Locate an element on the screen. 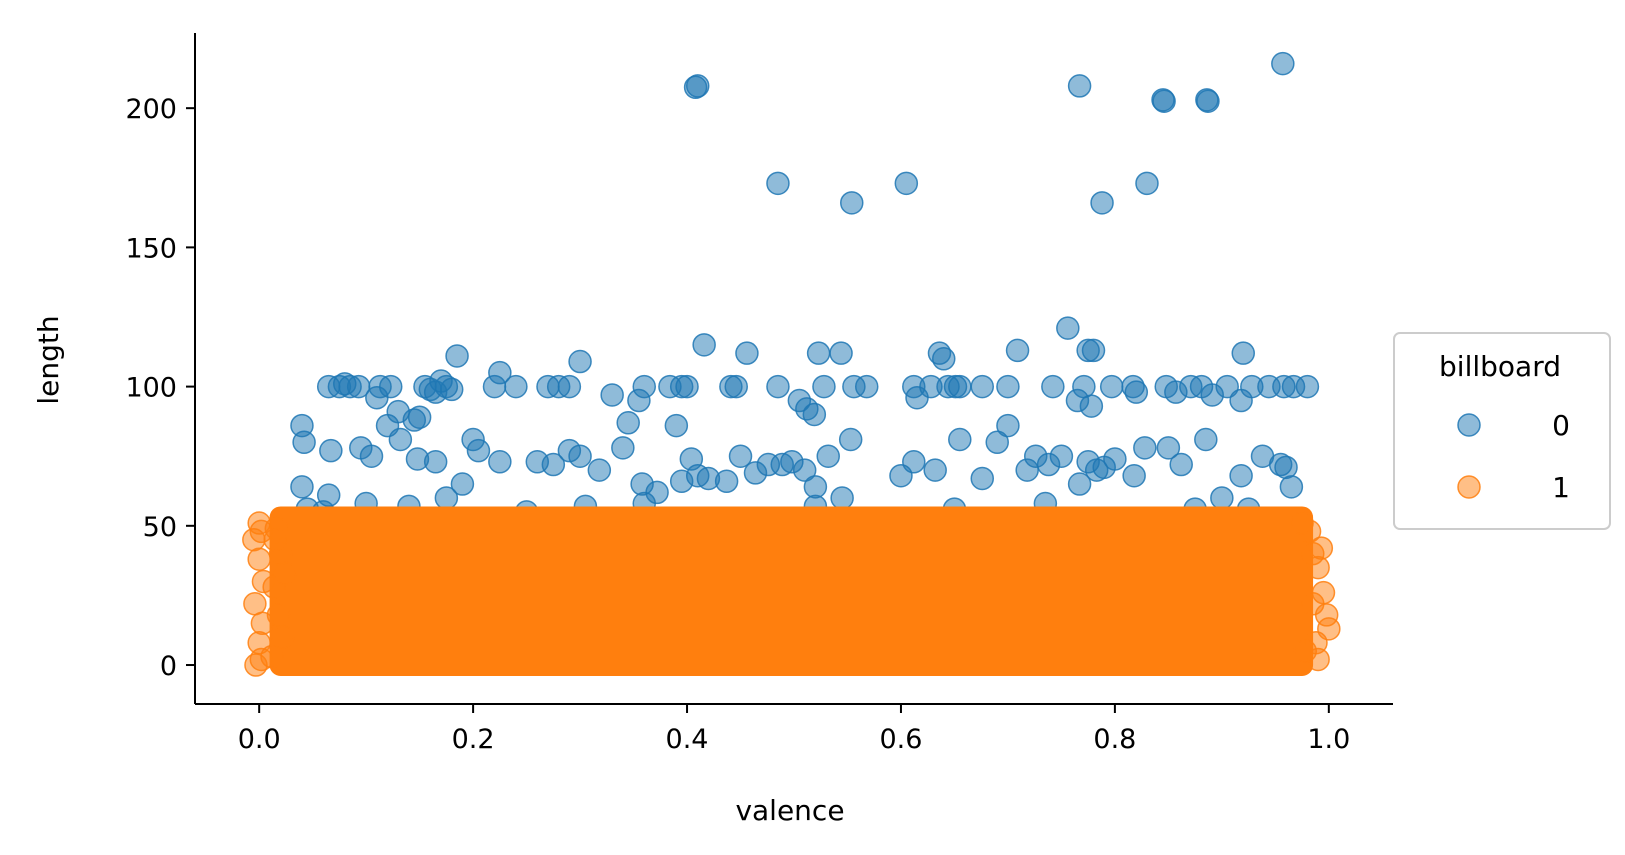  legend: billboard 01 is located at coordinates (1502, 431).